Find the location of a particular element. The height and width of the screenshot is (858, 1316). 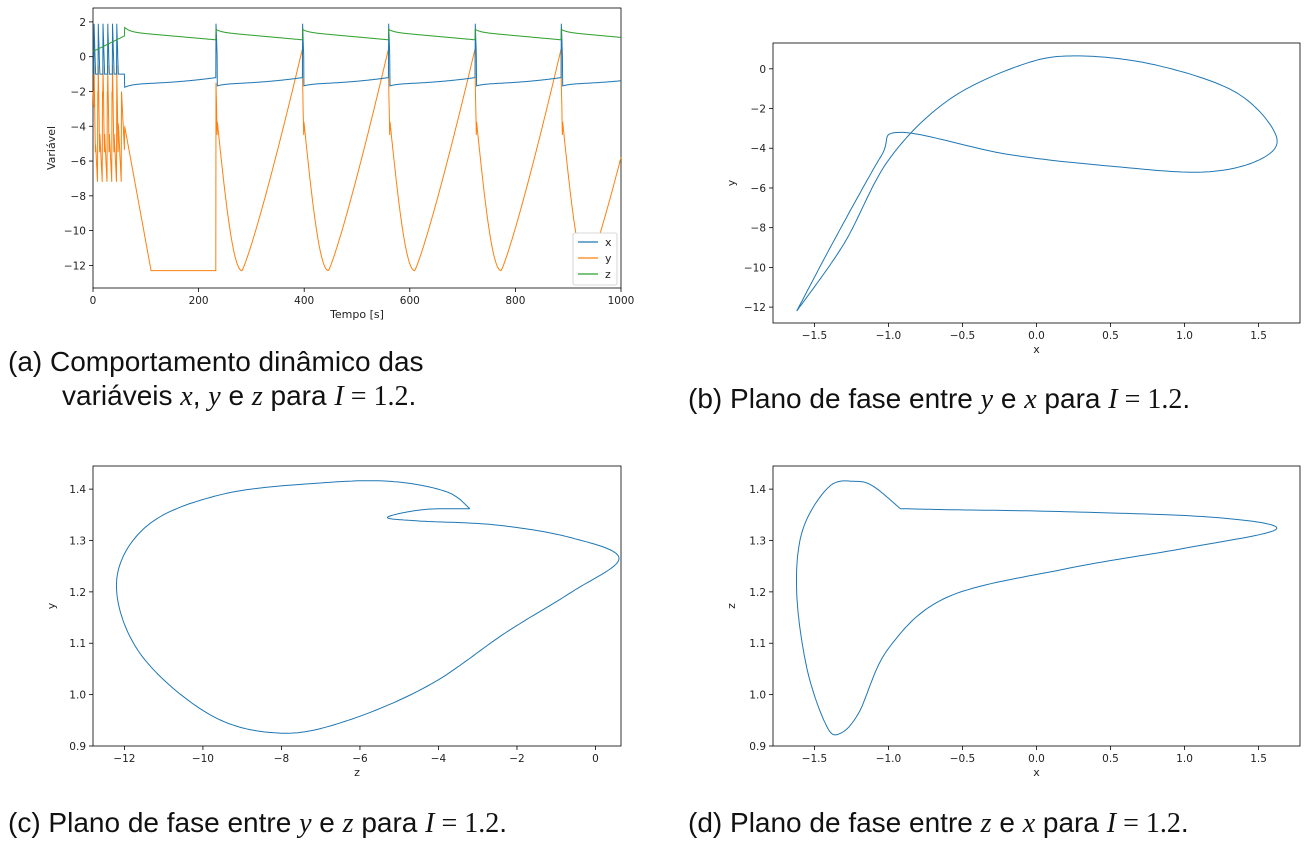

series-z-line is located at coordinates (356, 39).